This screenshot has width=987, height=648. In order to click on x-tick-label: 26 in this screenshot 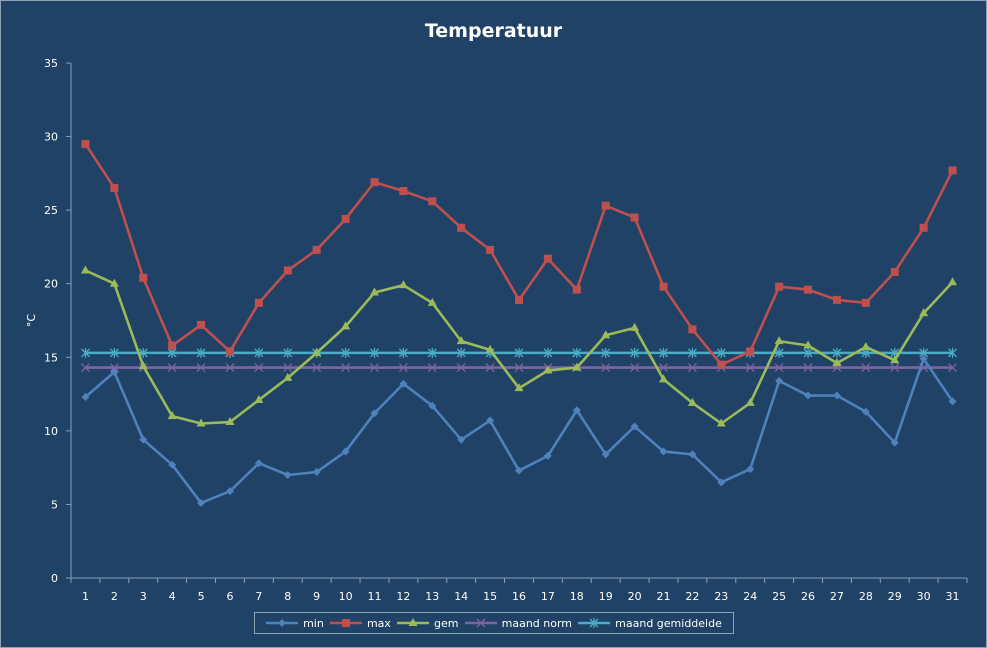, I will do `click(808, 596)`.